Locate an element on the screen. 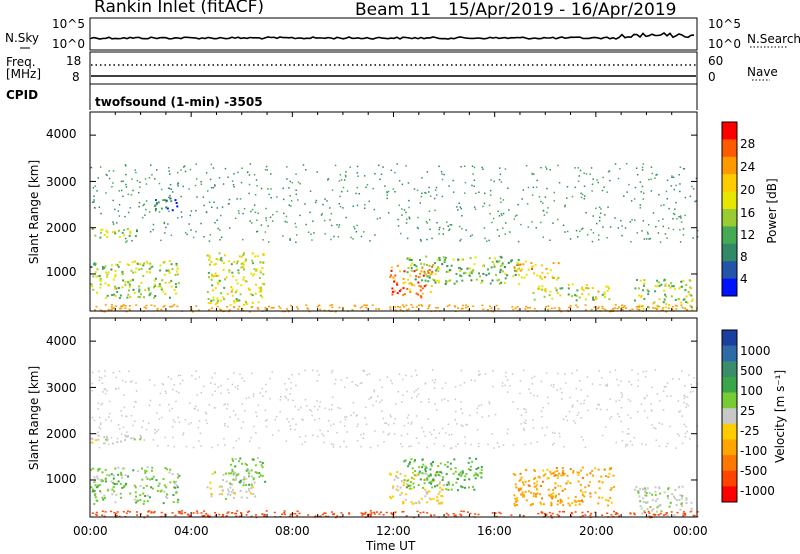  vel-cbar-tick-m100: -100 is located at coordinates (754, 451).